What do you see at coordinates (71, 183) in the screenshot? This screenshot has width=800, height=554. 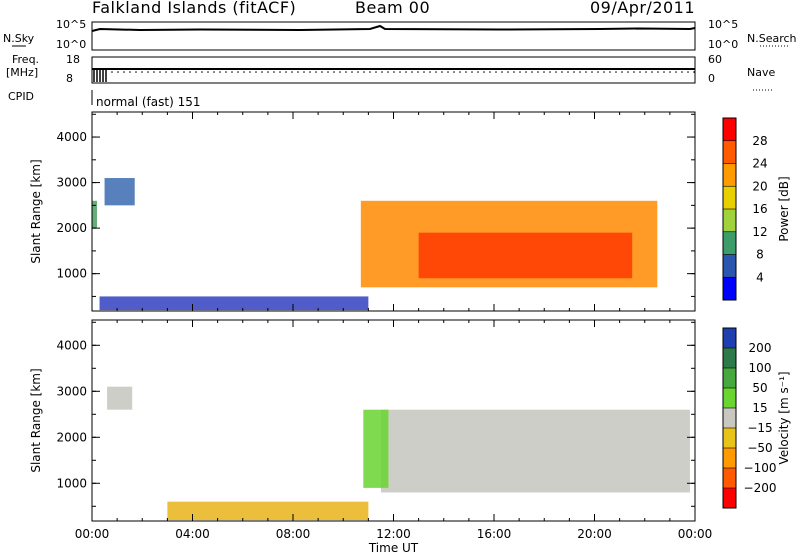 I see `y-tick-label: 3000` at bounding box center [71, 183].